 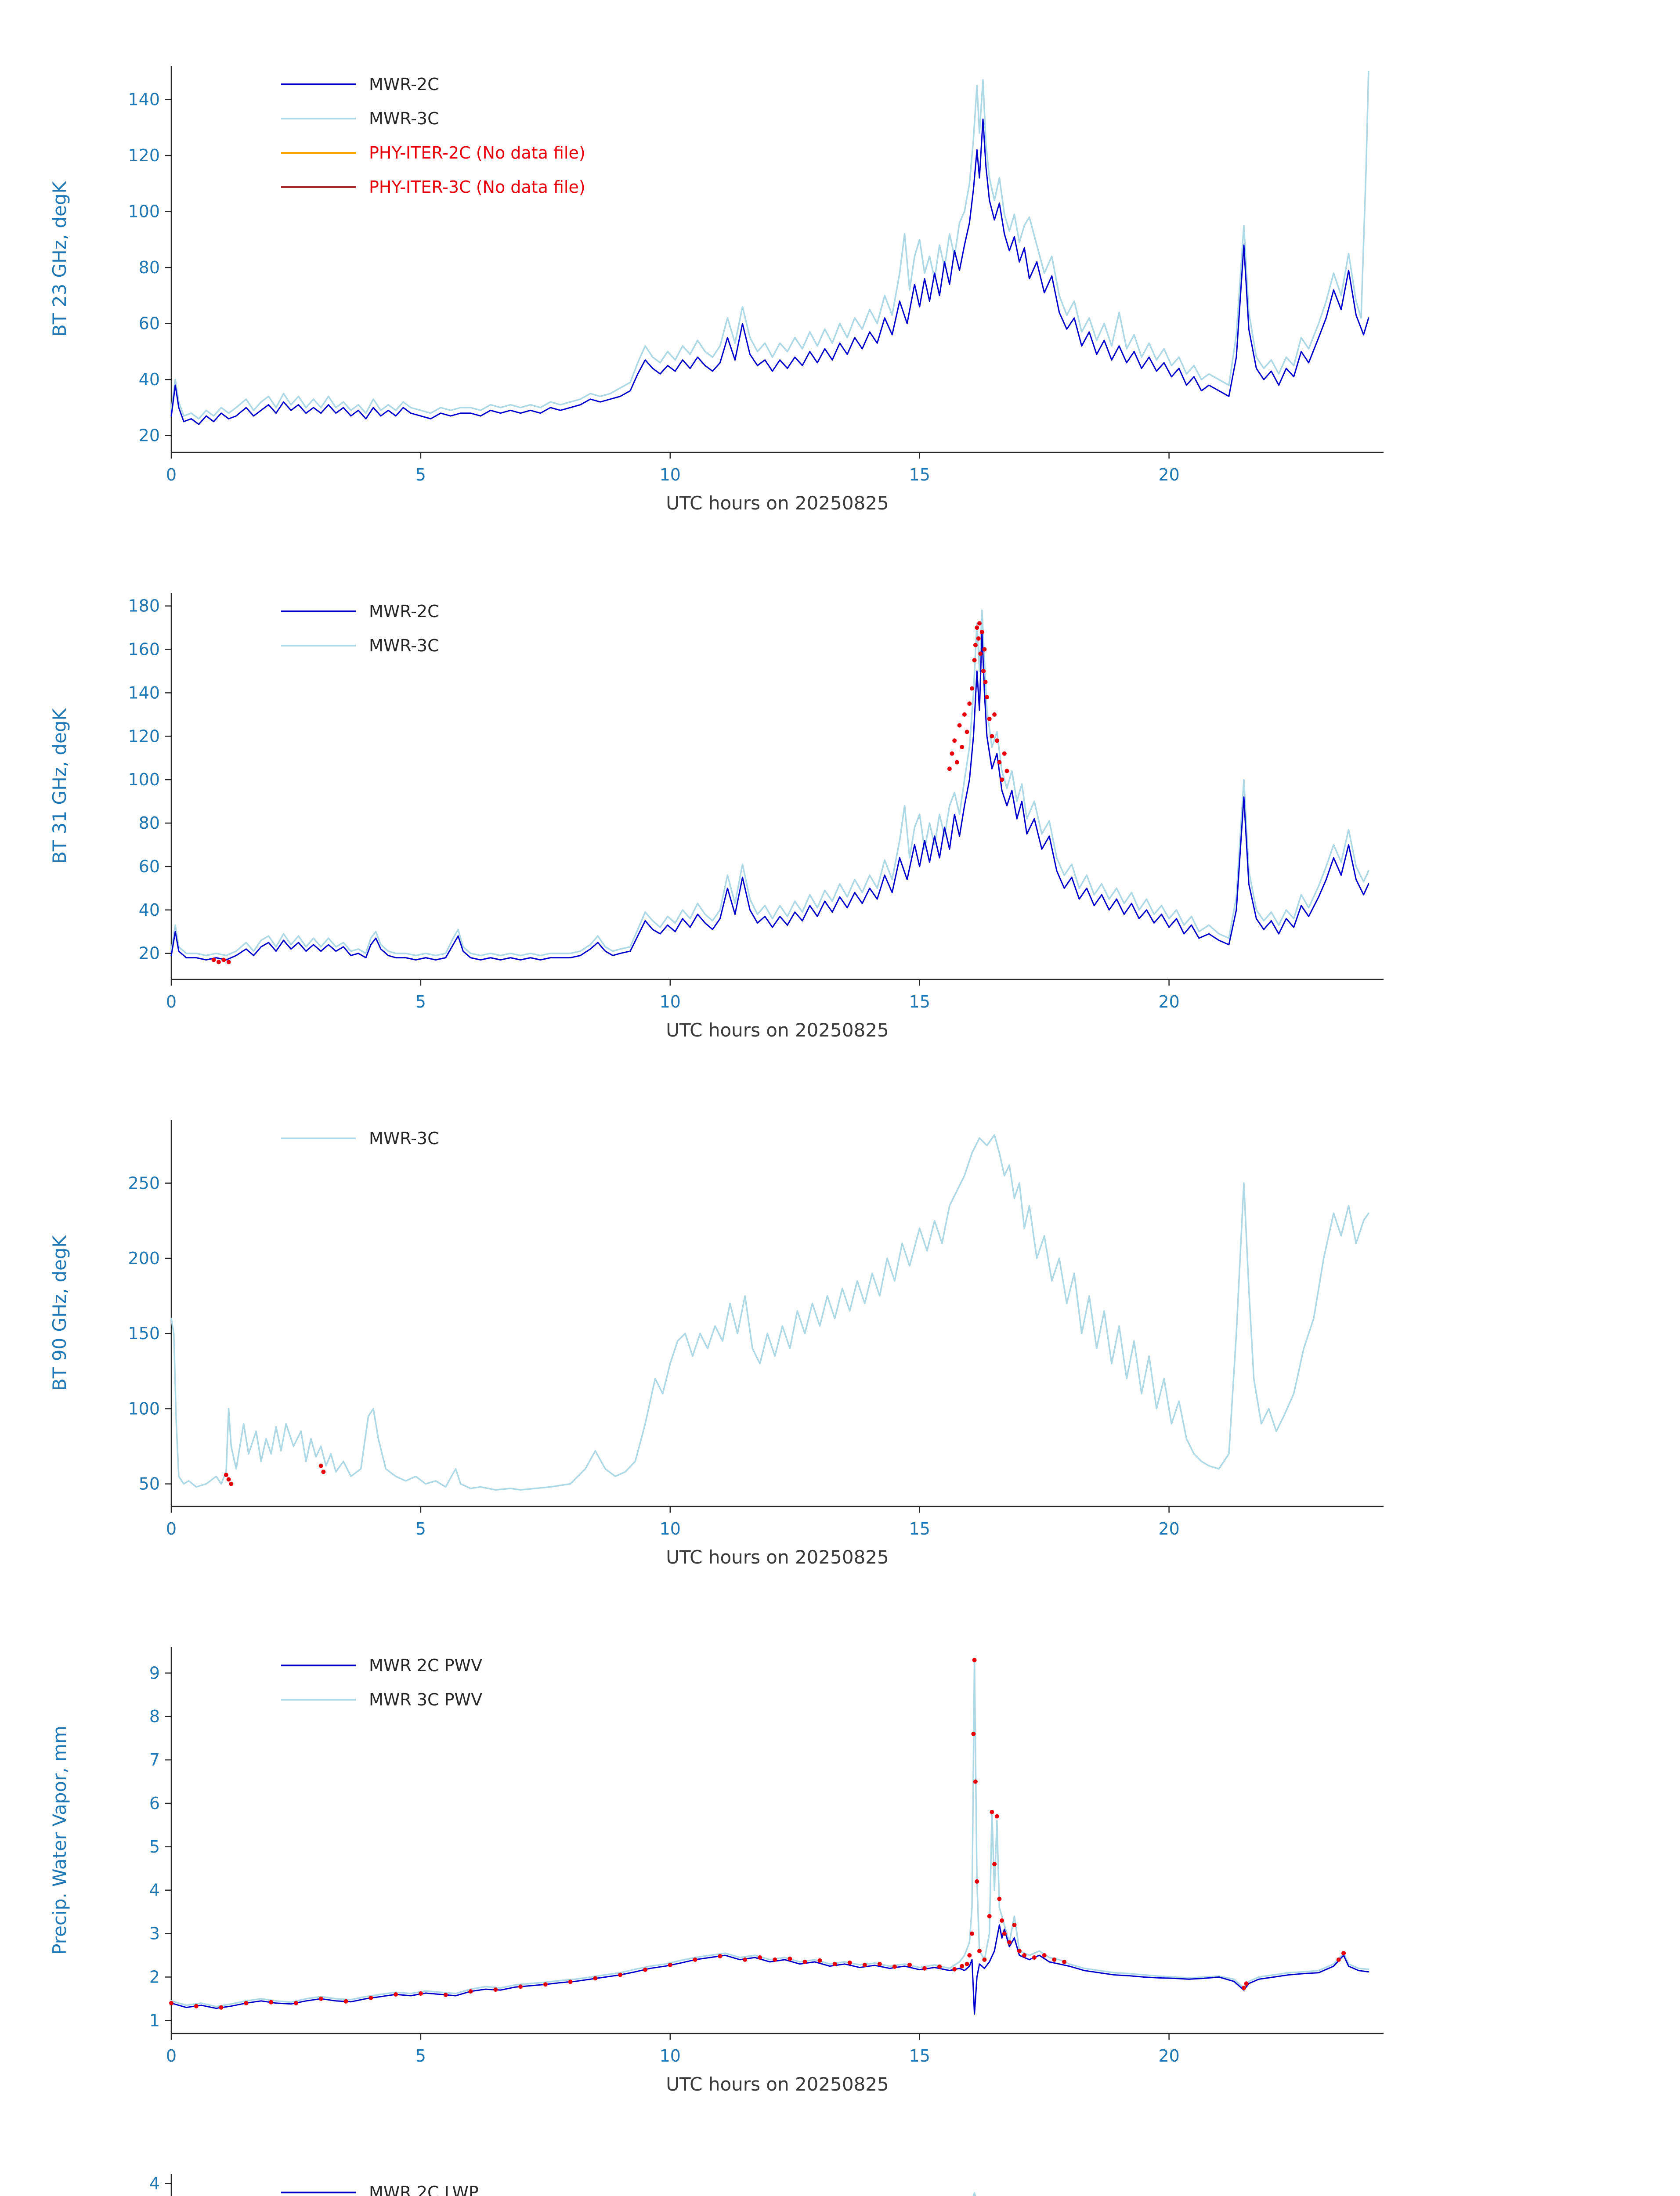 What do you see at coordinates (149, 866) in the screenshot?
I see `y-tick-label: 60` at bounding box center [149, 866].